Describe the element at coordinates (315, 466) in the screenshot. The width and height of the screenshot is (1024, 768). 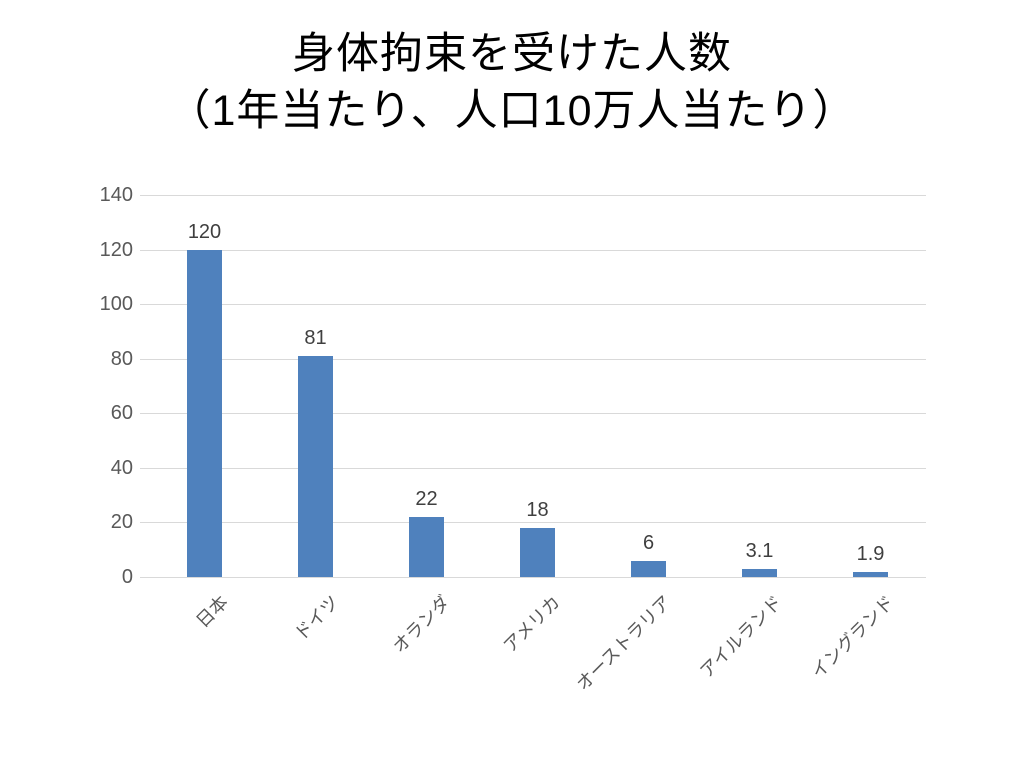
I see `bar-ドイツ` at that location.